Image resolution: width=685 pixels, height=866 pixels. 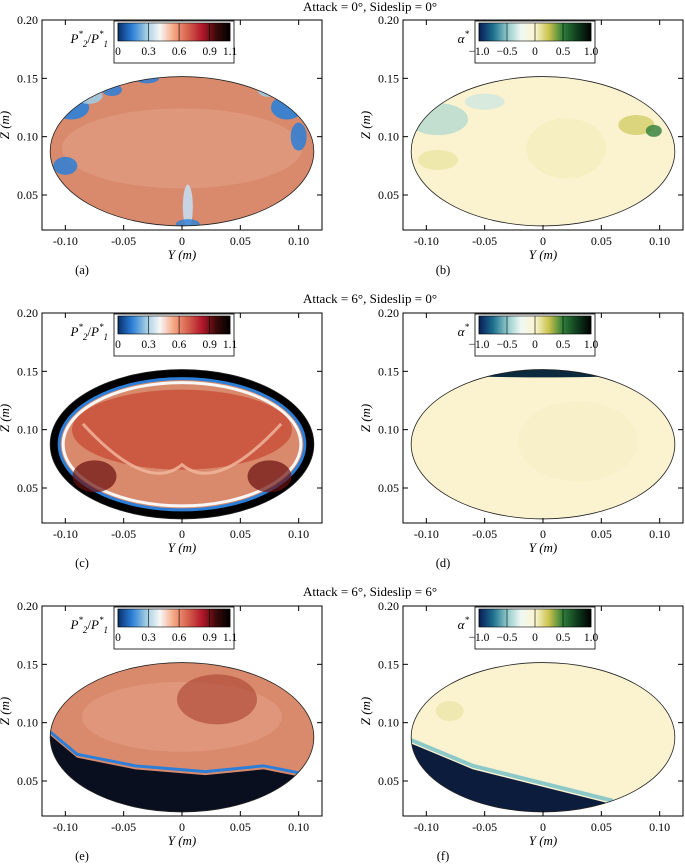 What do you see at coordinates (217, 699) in the screenshot?
I see `dark-center` at bounding box center [217, 699].